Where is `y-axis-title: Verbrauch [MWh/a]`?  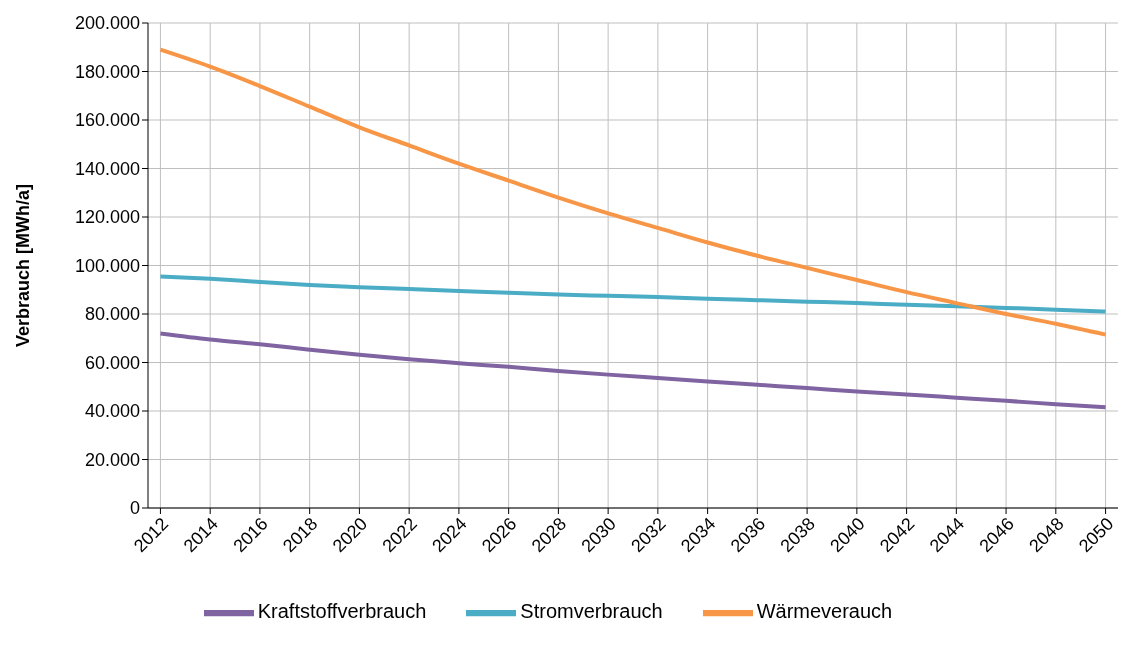 y-axis-title: Verbrauch [MWh/a] is located at coordinates (23, 265).